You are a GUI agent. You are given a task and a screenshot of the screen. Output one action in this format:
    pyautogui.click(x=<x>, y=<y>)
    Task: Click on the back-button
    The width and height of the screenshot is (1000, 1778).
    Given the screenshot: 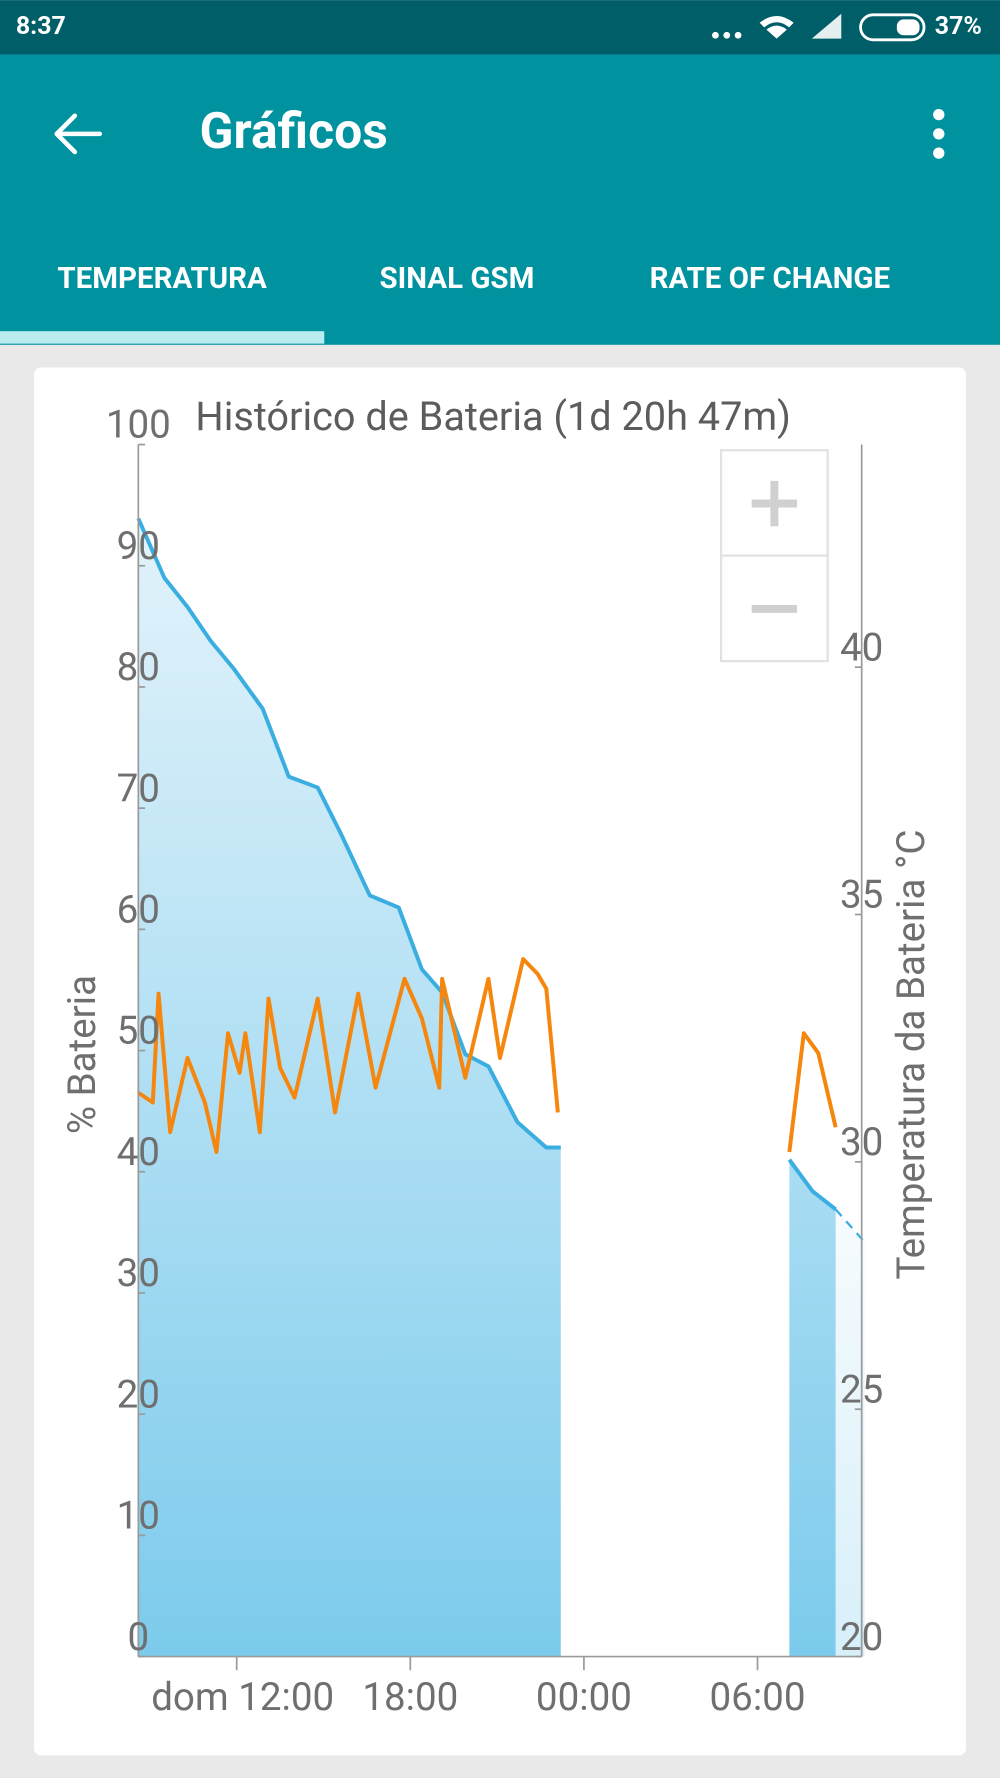 What is the action you would take?
    pyautogui.click(x=78, y=134)
    